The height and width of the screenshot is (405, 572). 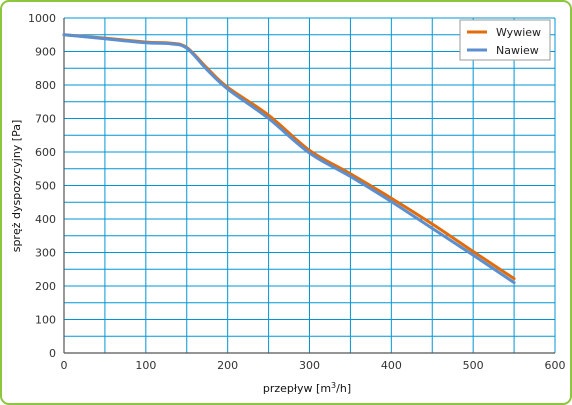 What do you see at coordinates (473, 365) in the screenshot?
I see `x-tick-label: 500` at bounding box center [473, 365].